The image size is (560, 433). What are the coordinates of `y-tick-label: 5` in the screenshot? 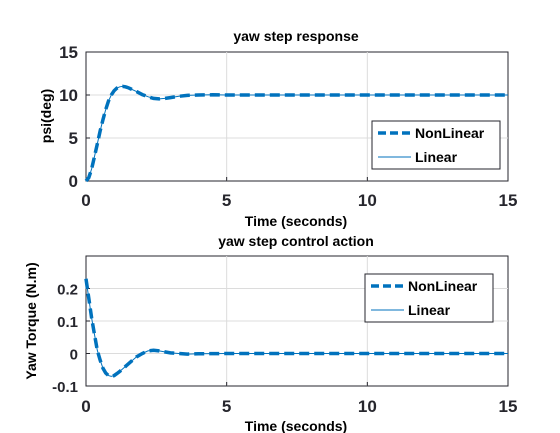 It's located at (73, 138).